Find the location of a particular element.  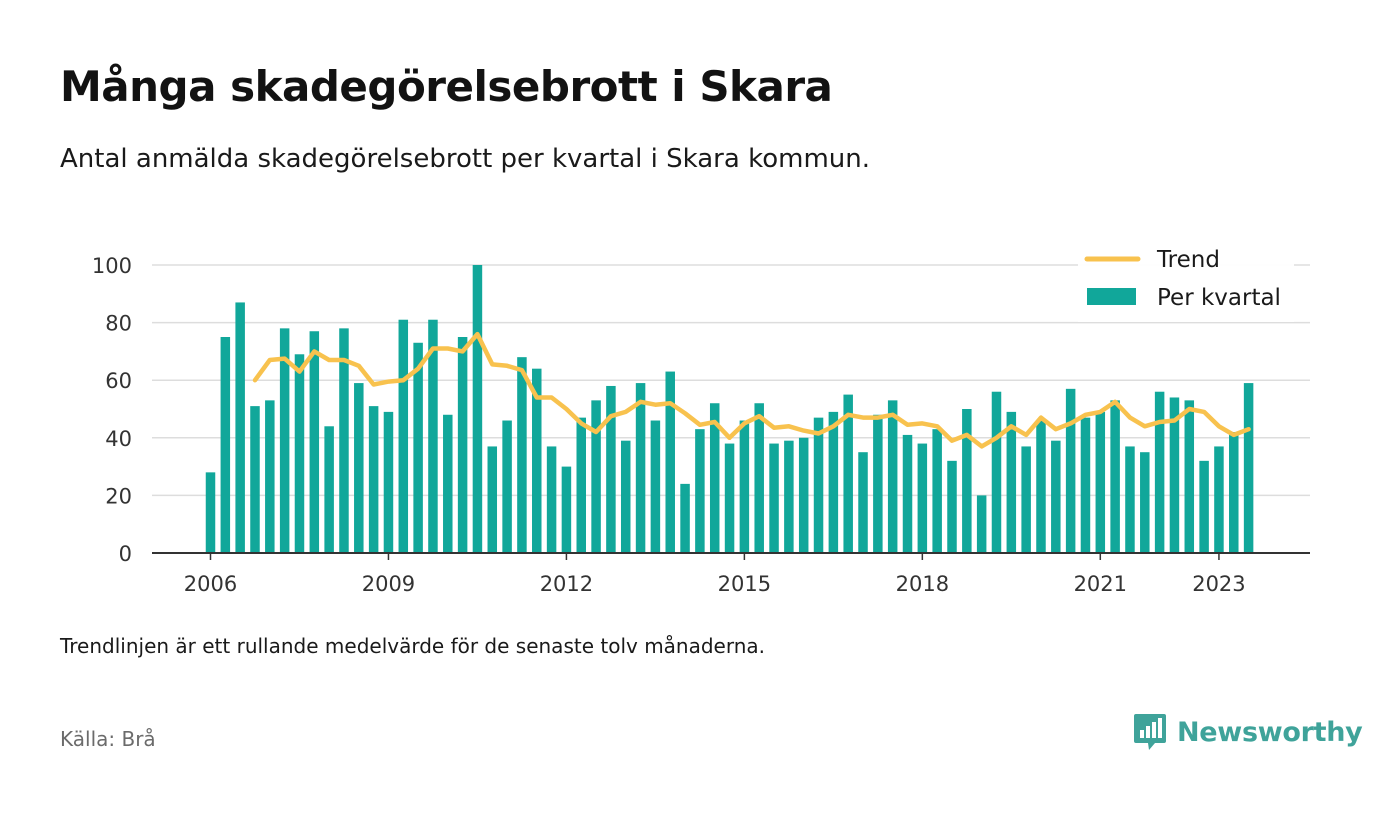

x-axis: 2006 2009 2012 2015 2018 2021 2023 is located at coordinates (731, 574).